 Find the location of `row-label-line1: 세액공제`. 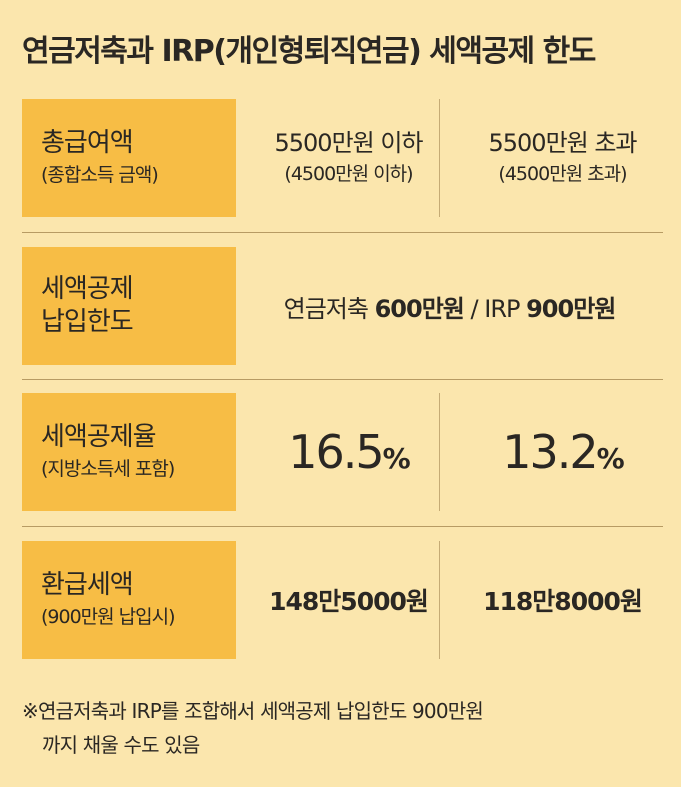

row-label-line1: 세액공제 is located at coordinates (87, 289).